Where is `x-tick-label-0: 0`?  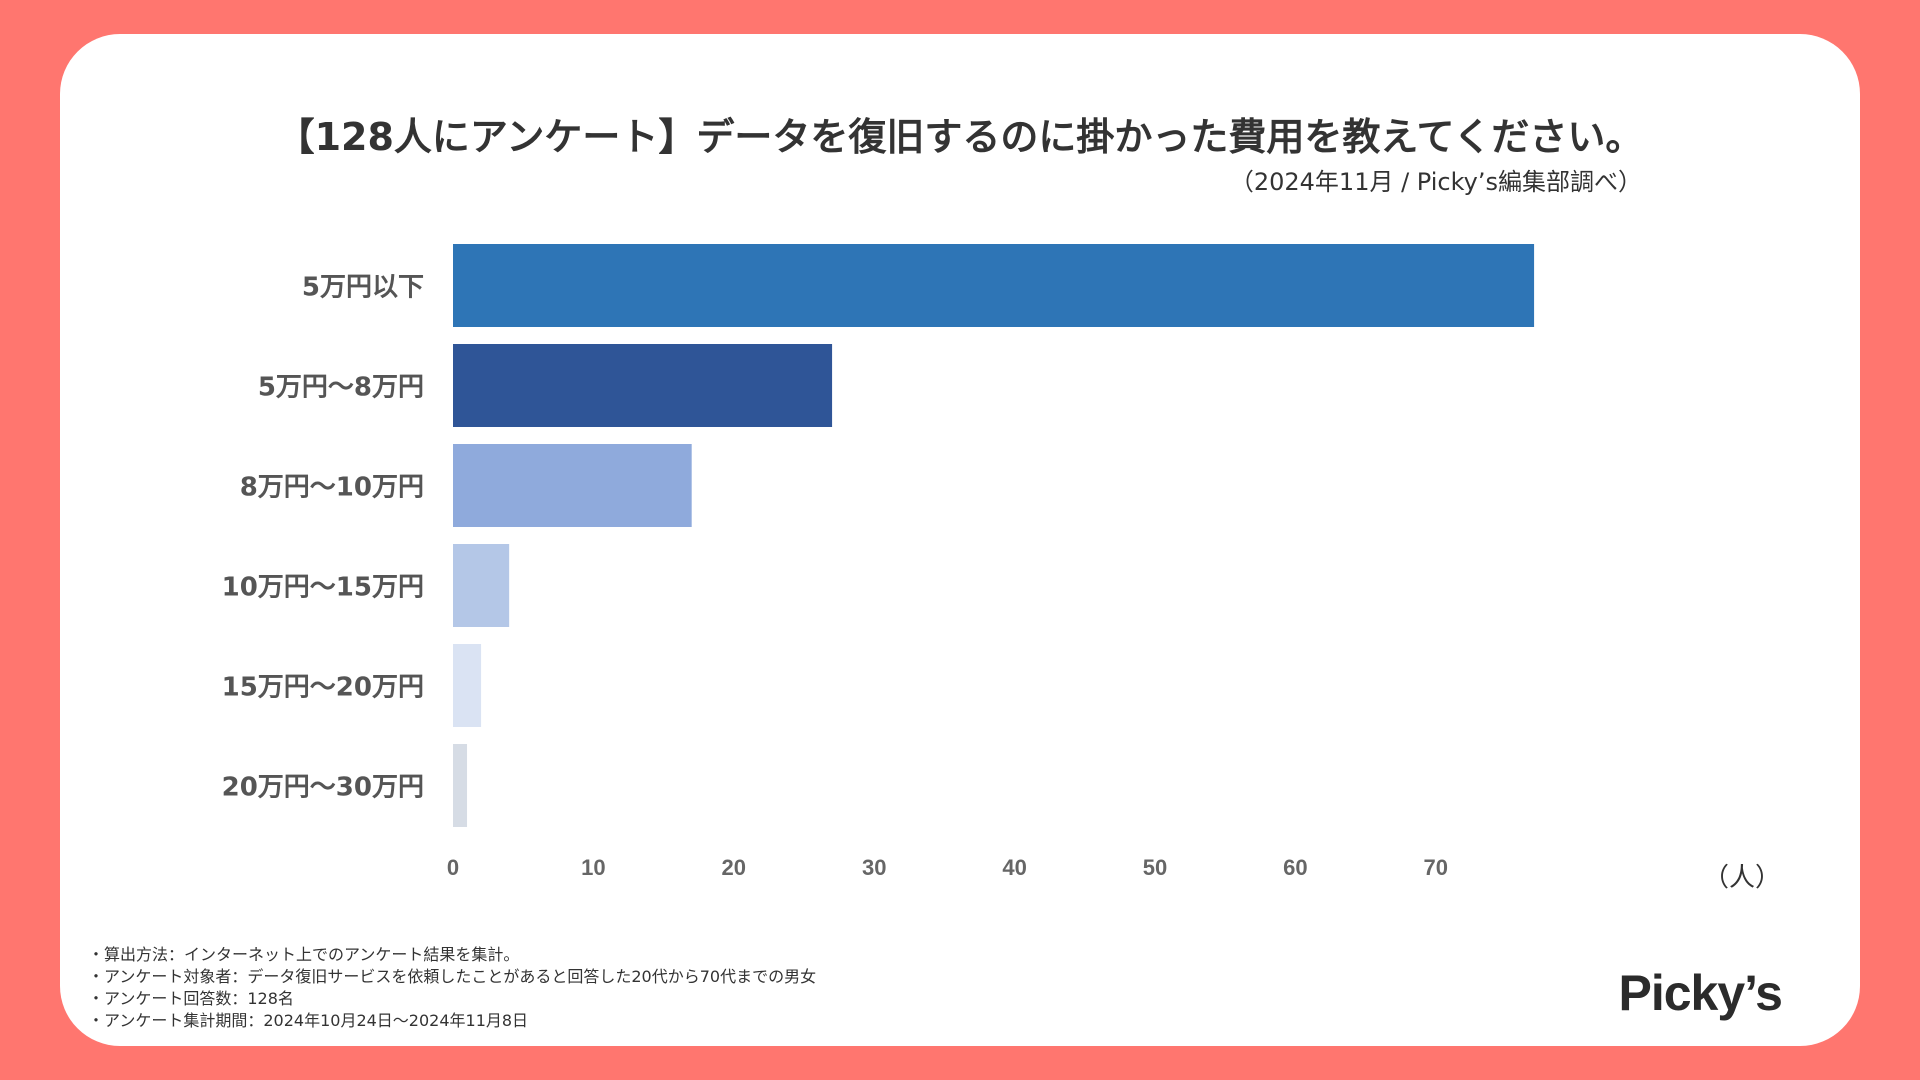 x-tick-label-0: 0 is located at coordinates (453, 867).